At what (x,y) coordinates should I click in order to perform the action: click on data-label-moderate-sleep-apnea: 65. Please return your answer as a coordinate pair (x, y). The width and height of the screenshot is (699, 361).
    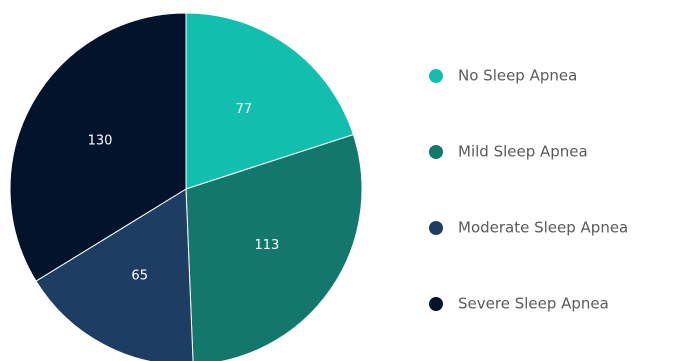
    Looking at the image, I should click on (139, 276).